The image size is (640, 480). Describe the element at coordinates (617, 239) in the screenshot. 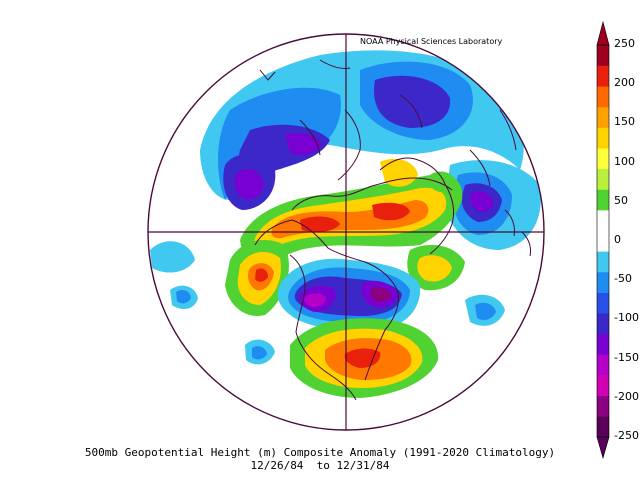

I see `colorbar-tick-label: 0` at that location.